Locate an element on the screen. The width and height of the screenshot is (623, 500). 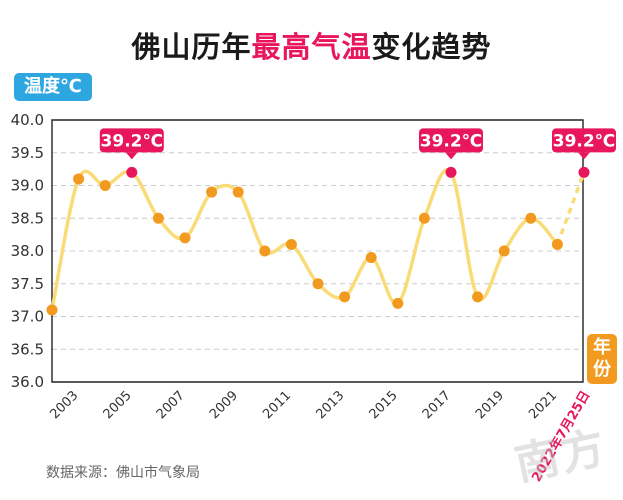
x-tick-label: 2007 is located at coordinates (171, 405).